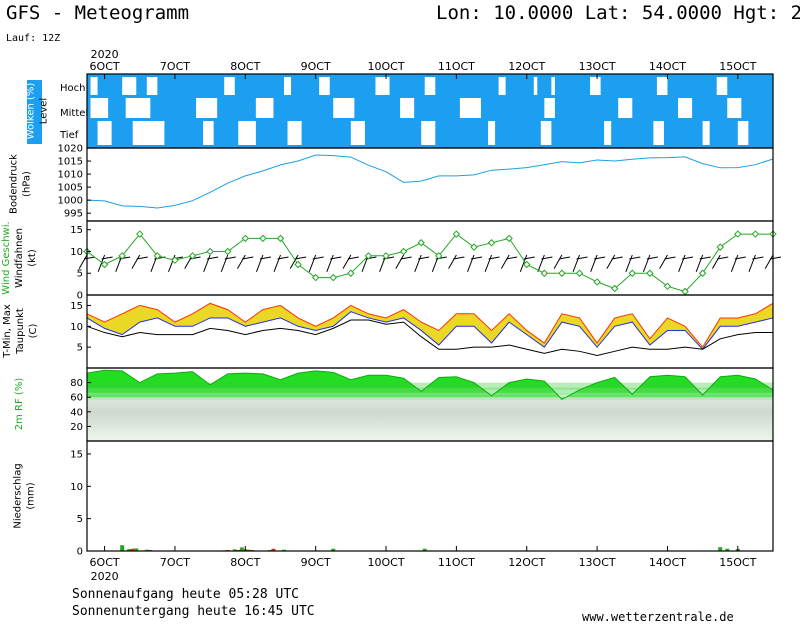 The height and width of the screenshot is (625, 800). I want to click on cloud-clear-mittel, so click(470, 108).